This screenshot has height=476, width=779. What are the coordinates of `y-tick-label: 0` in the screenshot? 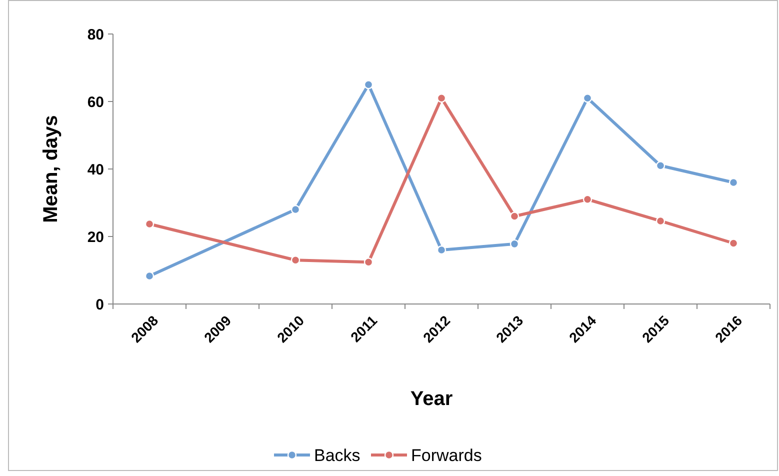 It's located at (100, 305).